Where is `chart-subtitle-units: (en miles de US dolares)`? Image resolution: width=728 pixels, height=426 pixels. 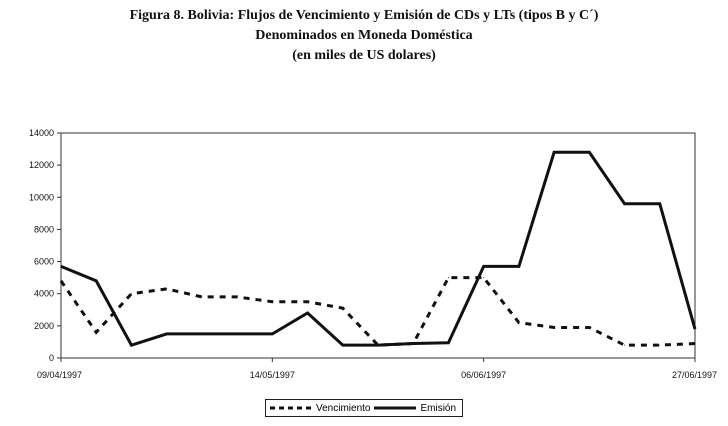 chart-subtitle-units: (en miles de US dolares) is located at coordinates (364, 55).